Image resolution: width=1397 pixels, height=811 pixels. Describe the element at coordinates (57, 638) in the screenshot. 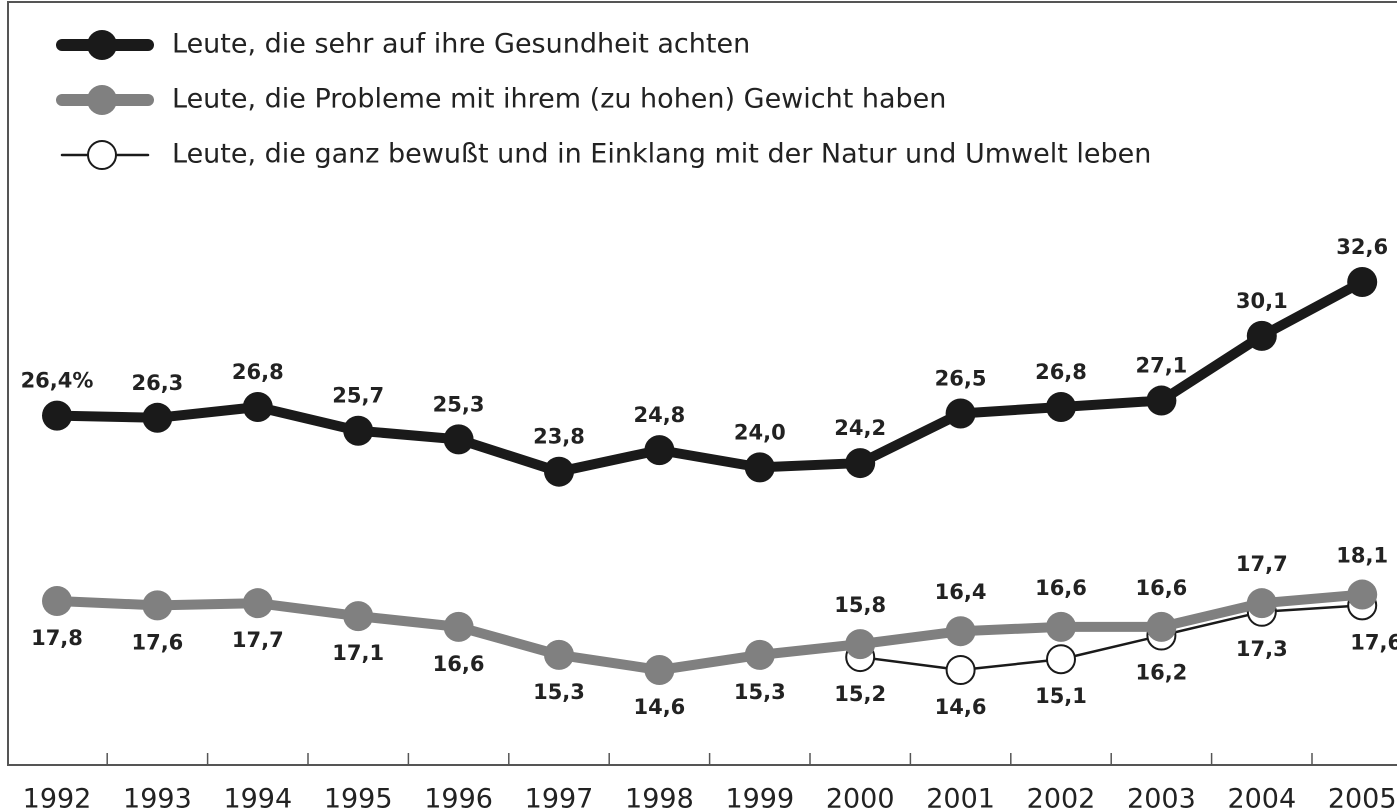

I see `value-label: 17,8` at that location.